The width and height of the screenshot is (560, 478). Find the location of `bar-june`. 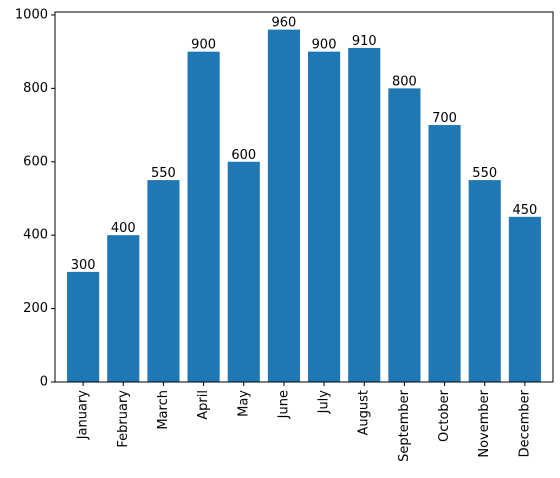

bar-june is located at coordinates (283, 205).